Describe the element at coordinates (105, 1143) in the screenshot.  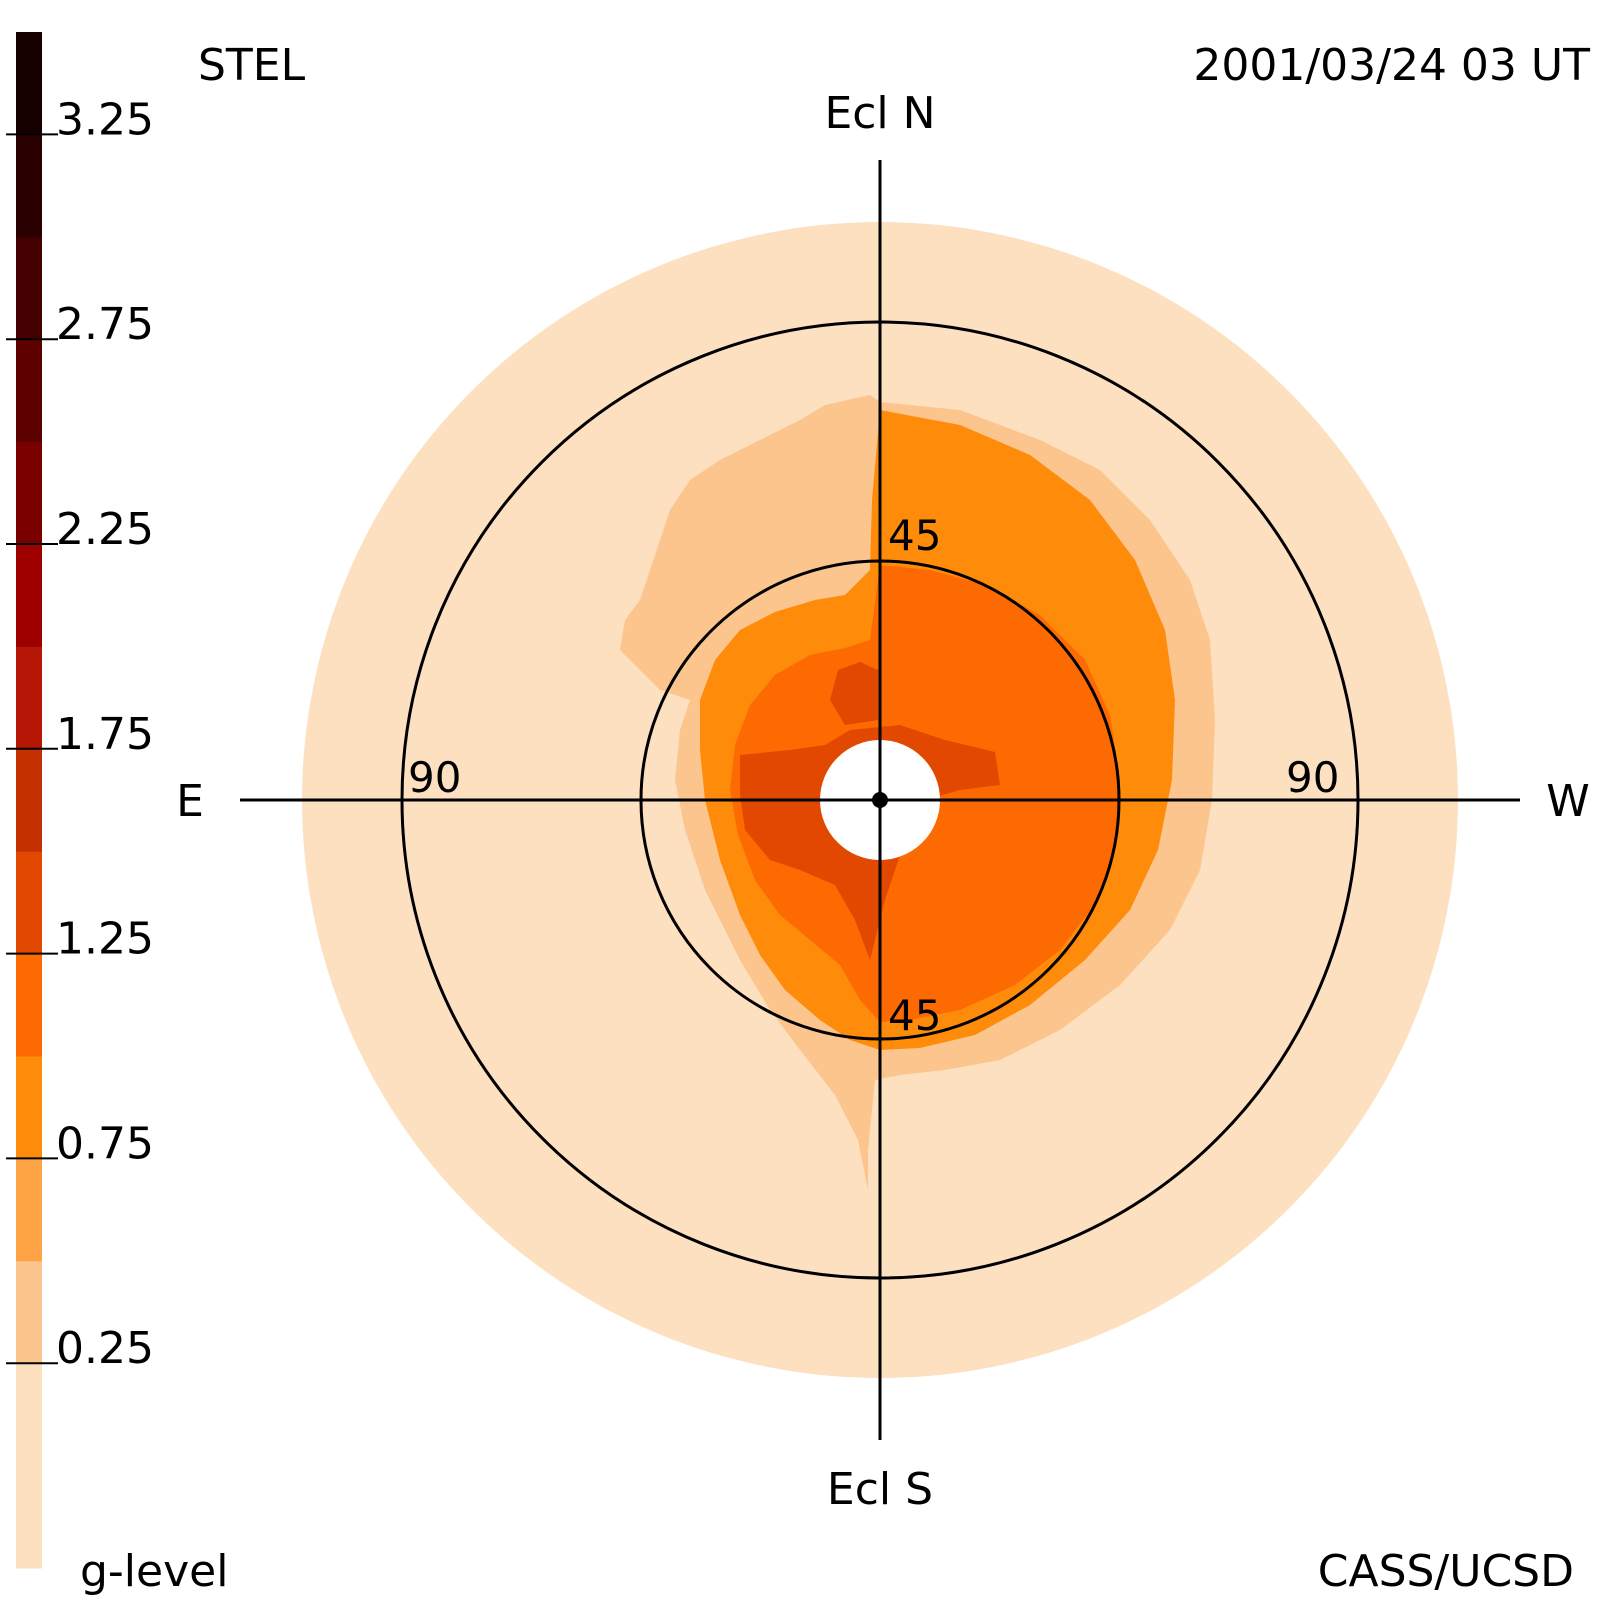
I see `colorbar-tick-label-5: 0.75` at that location.